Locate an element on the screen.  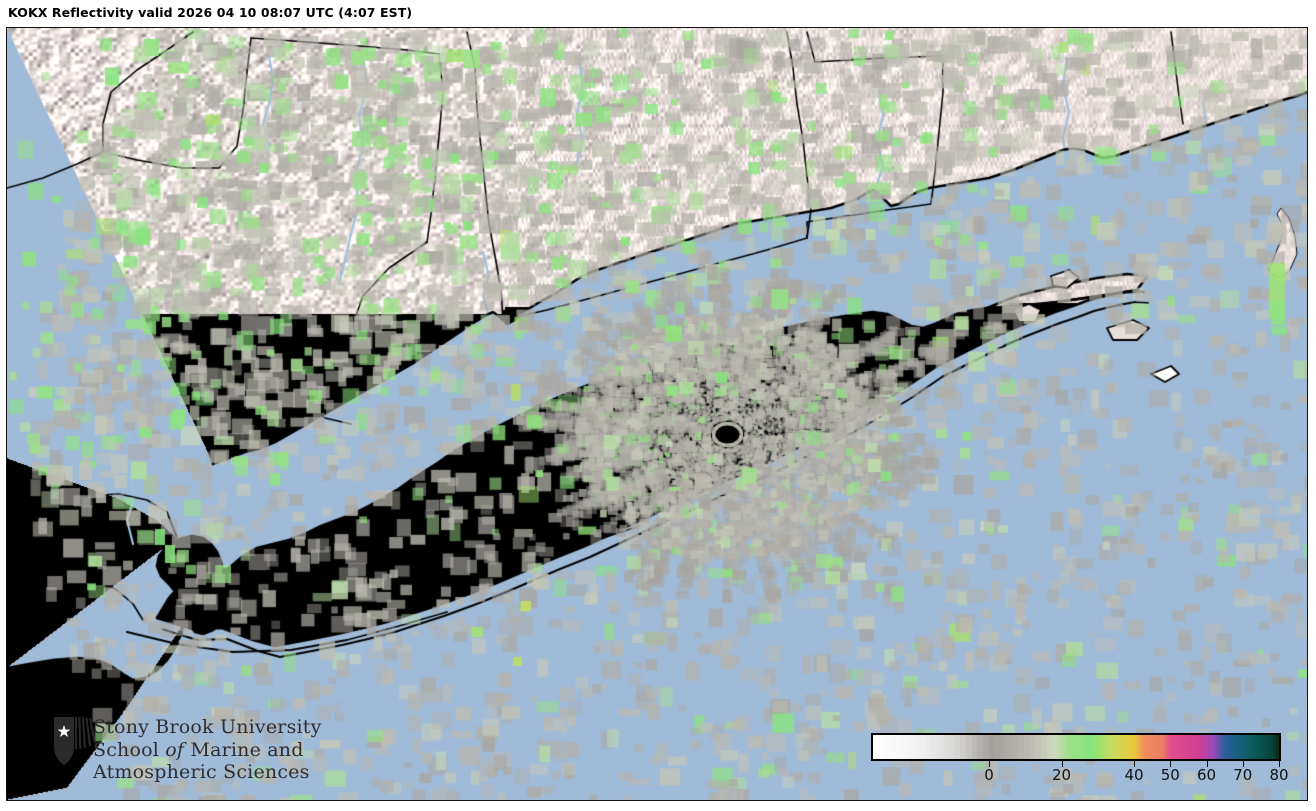
colorbar-gradient is located at coordinates (1076, 747).